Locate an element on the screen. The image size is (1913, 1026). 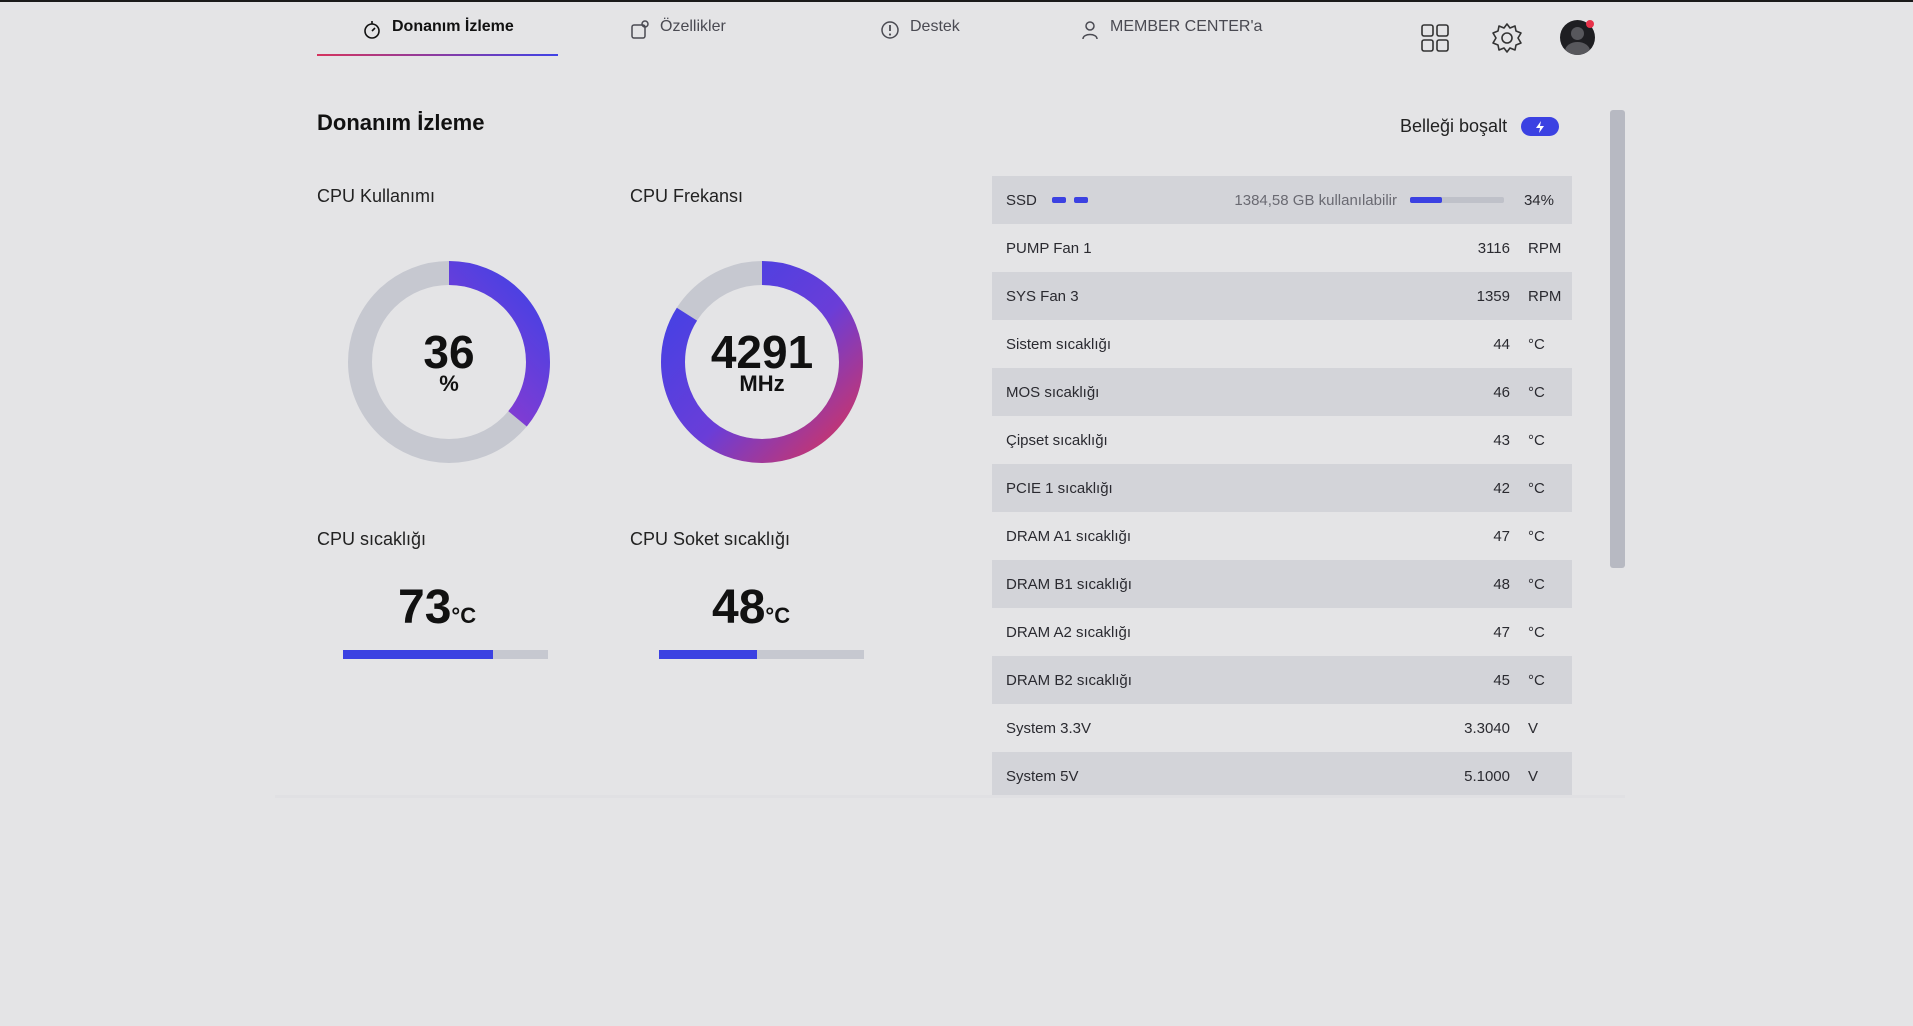
avatar-head is located at coordinates (1577, 33).